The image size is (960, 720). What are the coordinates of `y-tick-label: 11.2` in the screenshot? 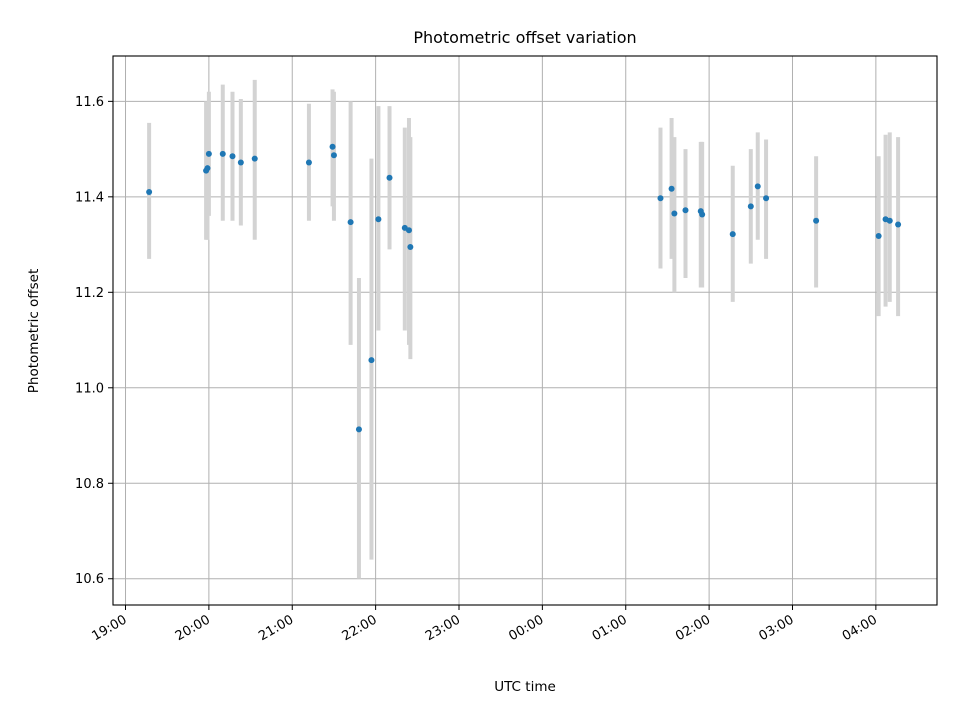 It's located at (89, 293).